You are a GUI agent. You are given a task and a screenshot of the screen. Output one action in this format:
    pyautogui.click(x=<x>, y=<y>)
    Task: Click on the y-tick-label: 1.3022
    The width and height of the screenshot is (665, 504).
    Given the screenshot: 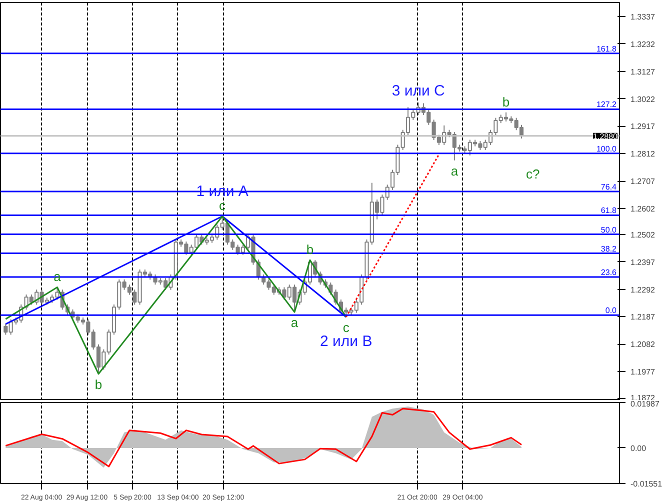 What is the action you would take?
    pyautogui.click(x=643, y=99)
    